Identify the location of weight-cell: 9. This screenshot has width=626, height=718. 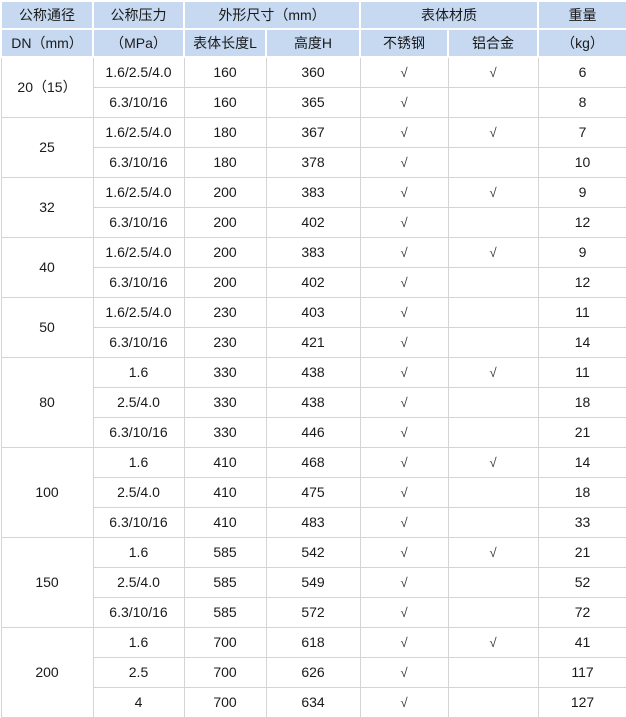
(581, 252).